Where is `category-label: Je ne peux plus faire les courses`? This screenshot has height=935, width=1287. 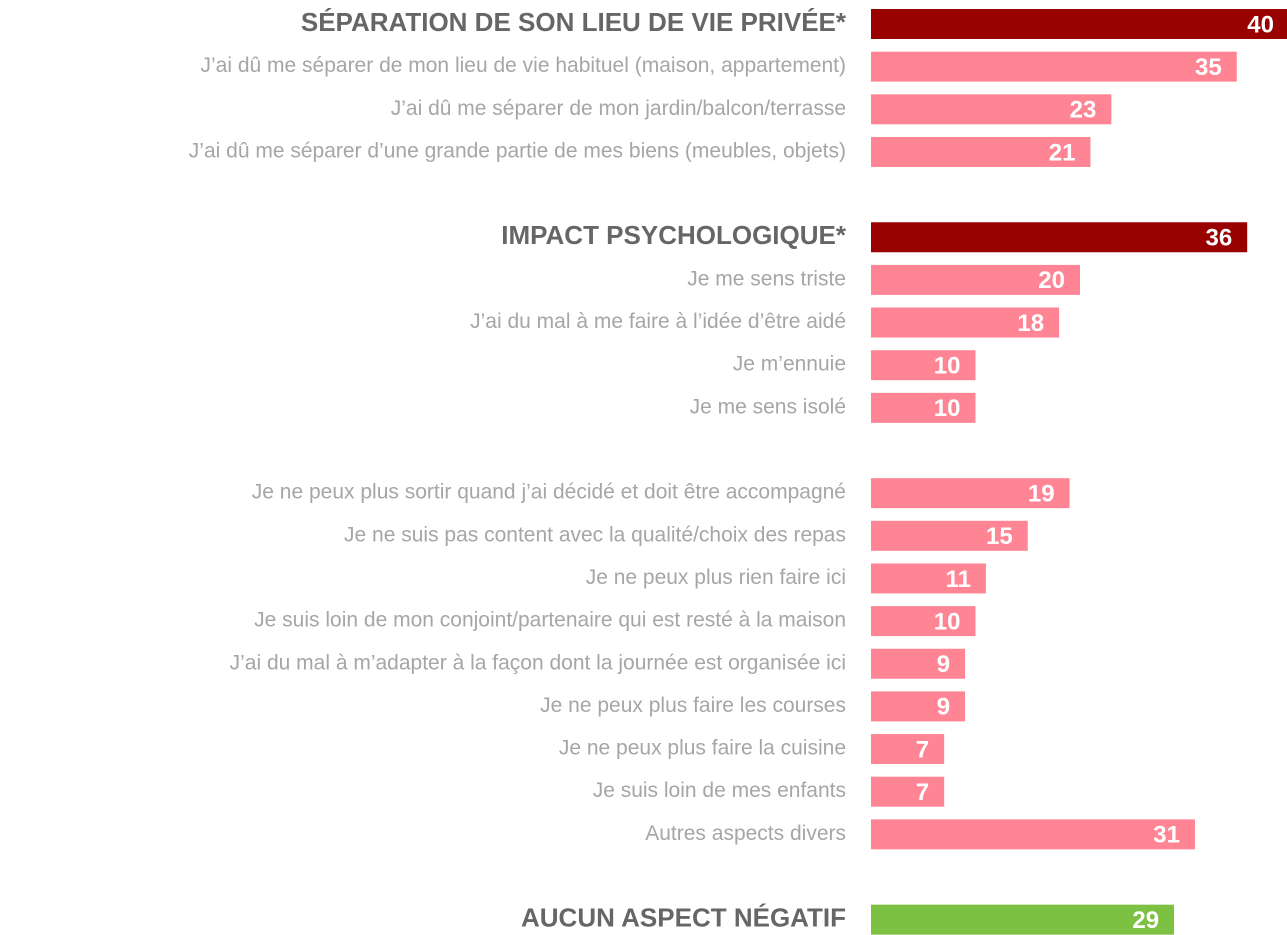
category-label: Je ne peux plus faire les courses is located at coordinates (693, 705).